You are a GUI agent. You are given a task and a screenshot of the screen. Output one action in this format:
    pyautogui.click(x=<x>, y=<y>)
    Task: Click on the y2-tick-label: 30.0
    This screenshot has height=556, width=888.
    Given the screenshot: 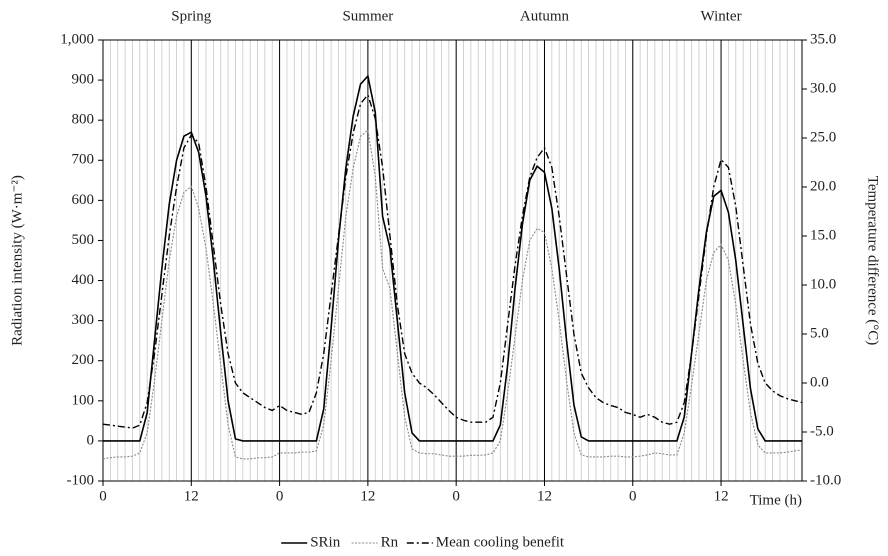 What is the action you would take?
    pyautogui.click(x=823, y=88)
    